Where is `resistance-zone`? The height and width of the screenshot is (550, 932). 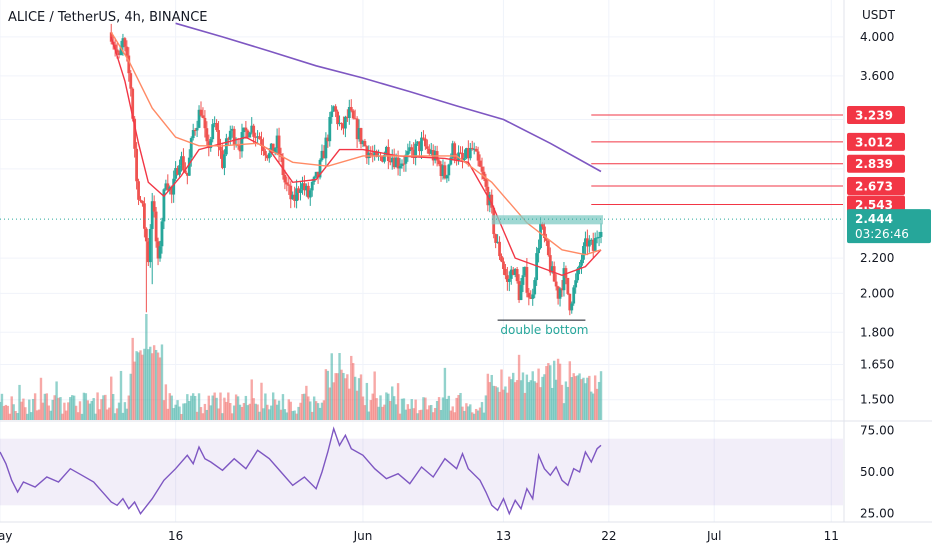
resistance-zone is located at coordinates (547, 220).